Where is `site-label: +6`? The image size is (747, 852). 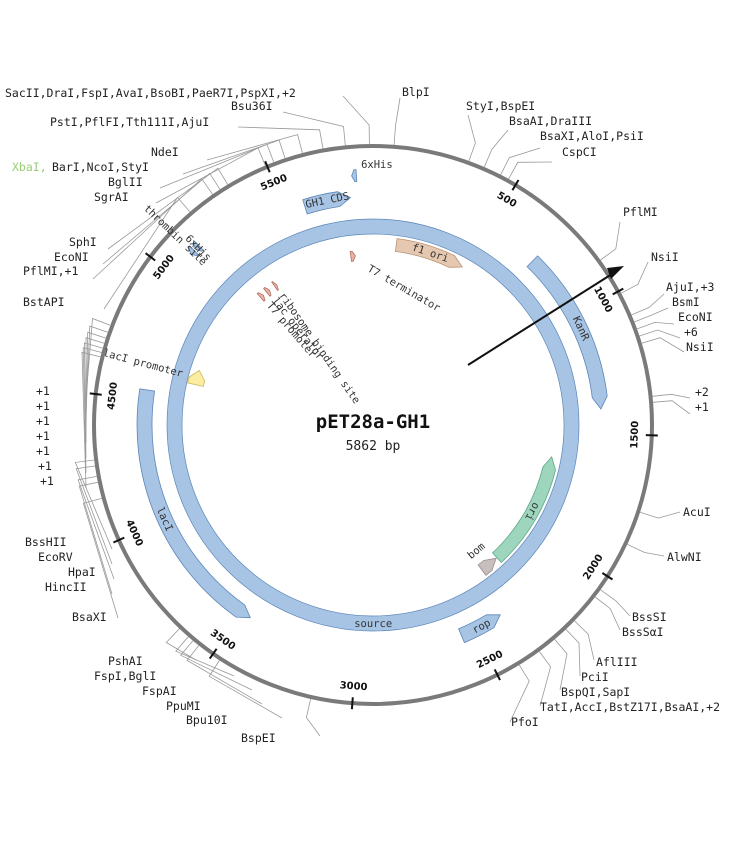
site-label: +6 is located at coordinates (691, 332).